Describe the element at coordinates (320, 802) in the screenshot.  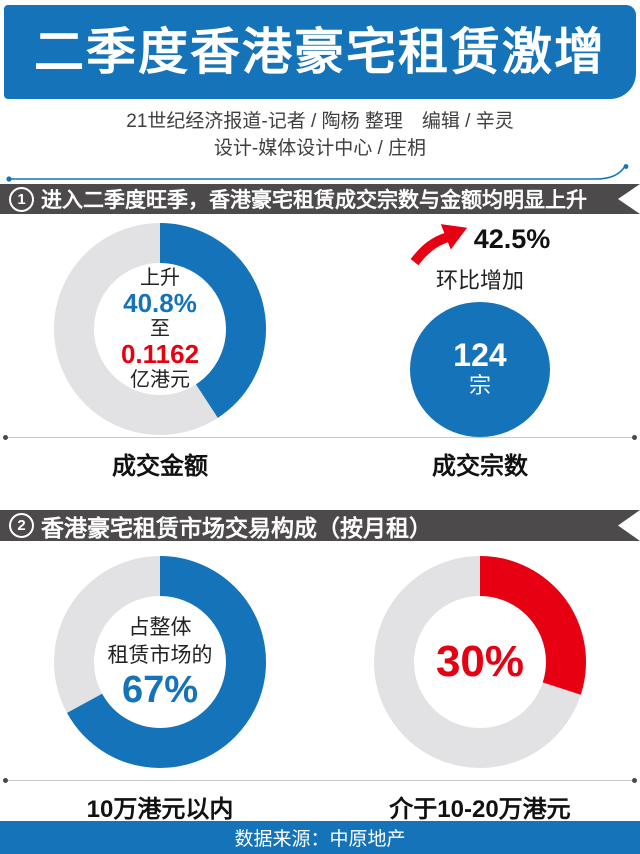
I see `section2-labels: 10万港元以内 介于10-20万港元` at that location.